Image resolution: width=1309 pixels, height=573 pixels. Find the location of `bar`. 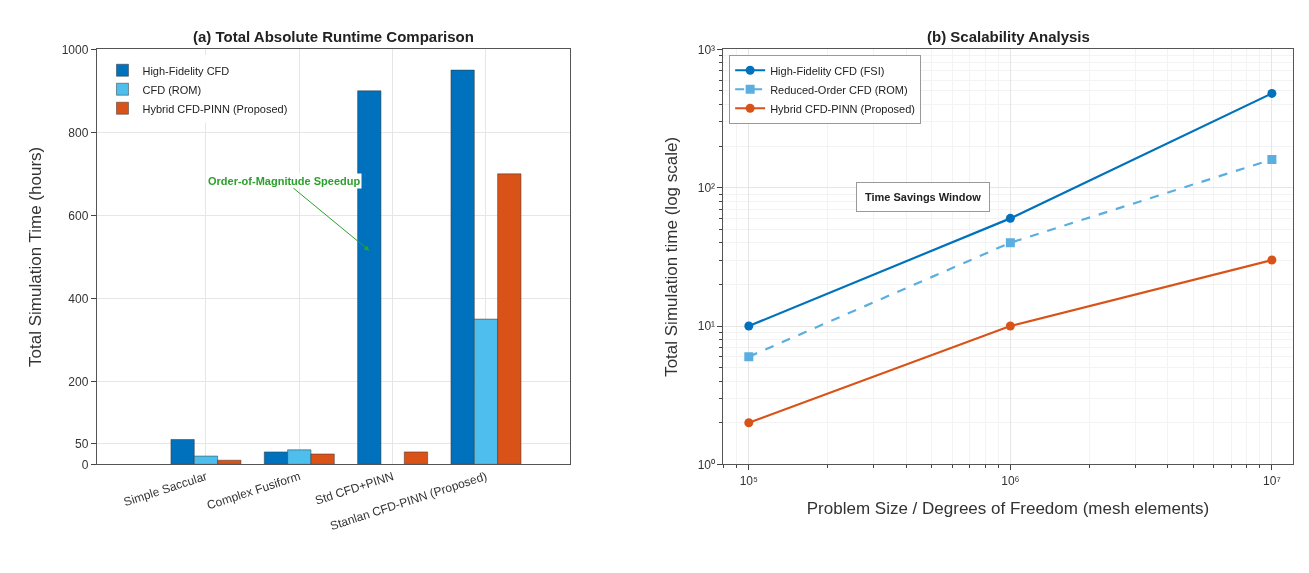

bar is located at coordinates (416, 458).